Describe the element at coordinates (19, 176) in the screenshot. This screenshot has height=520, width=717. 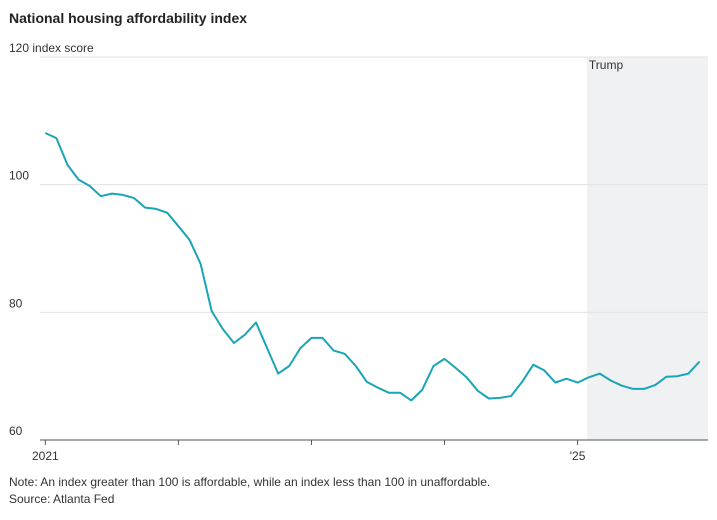
I see `y-tick-label: 100` at that location.